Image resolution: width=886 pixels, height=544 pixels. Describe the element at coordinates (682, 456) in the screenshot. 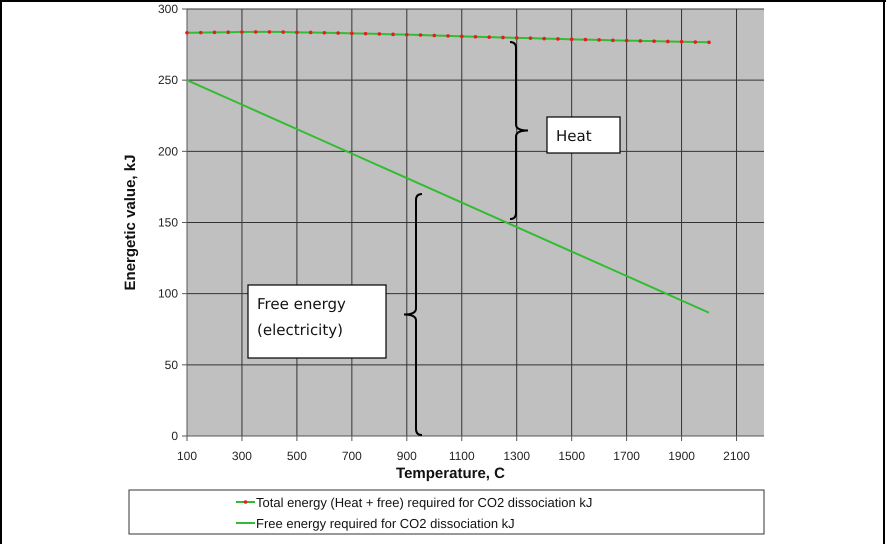

I see `x-tick-label: 1900` at that location.